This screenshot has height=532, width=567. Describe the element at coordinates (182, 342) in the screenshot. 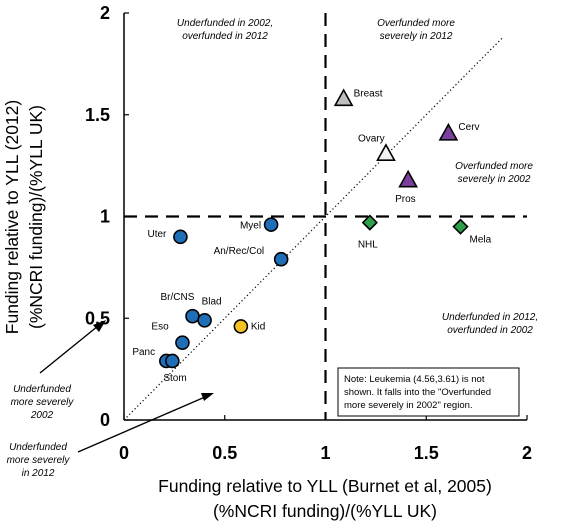

I see `point-eso` at that location.